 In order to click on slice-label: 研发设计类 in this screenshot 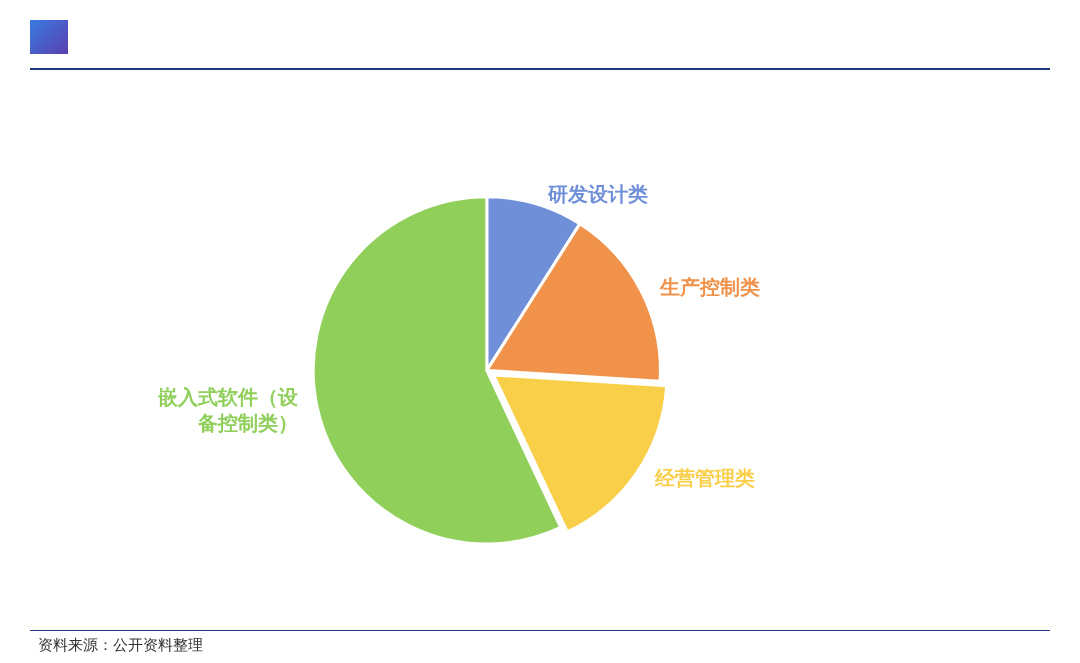, I will do `click(598, 194)`.